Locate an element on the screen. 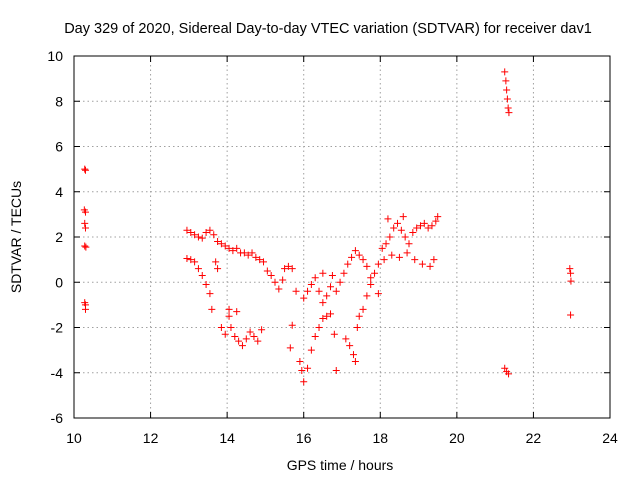  x-tick-label-7: 24 is located at coordinates (610, 438).